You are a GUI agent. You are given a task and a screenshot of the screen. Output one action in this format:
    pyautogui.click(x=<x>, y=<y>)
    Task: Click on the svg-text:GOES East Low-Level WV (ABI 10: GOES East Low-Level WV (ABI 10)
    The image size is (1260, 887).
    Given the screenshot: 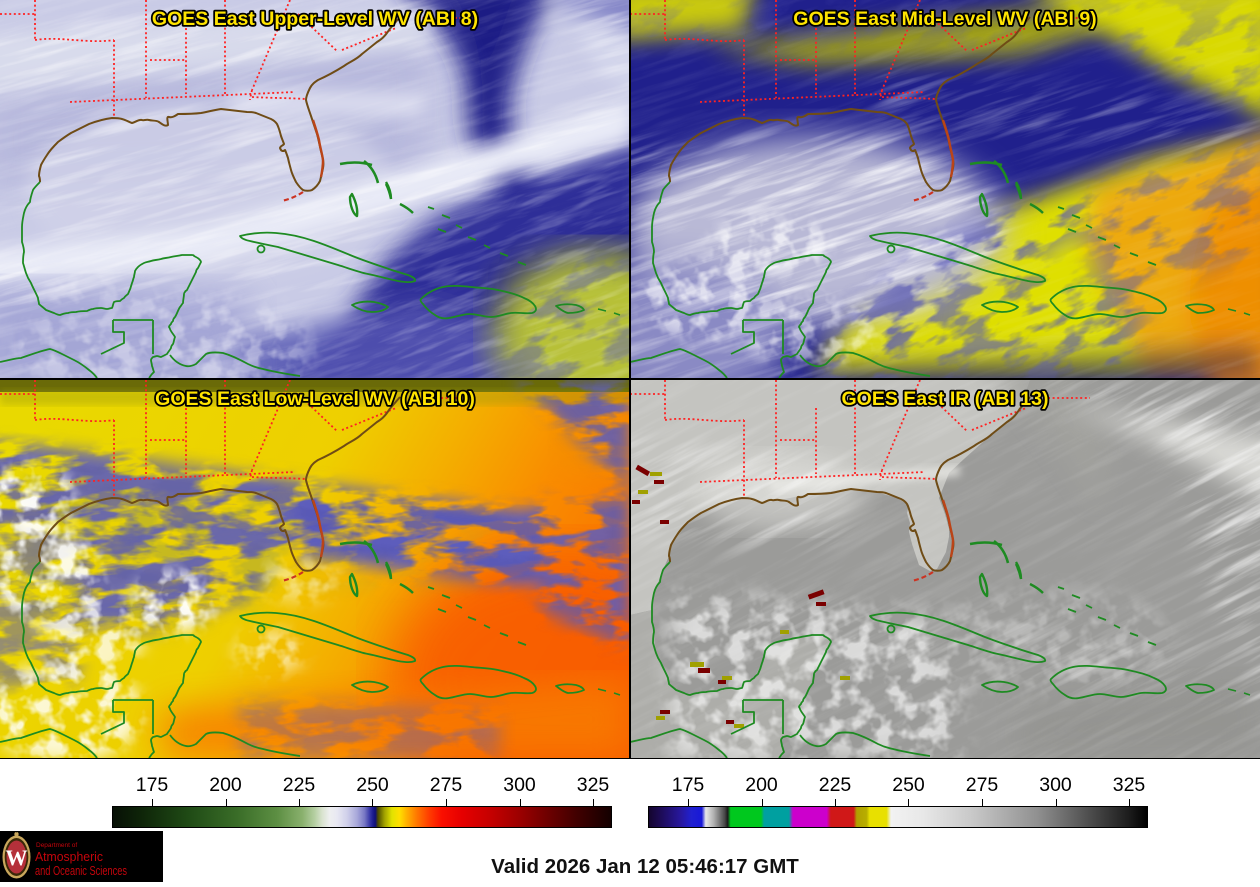 What is the action you would take?
    pyautogui.click(x=315, y=399)
    